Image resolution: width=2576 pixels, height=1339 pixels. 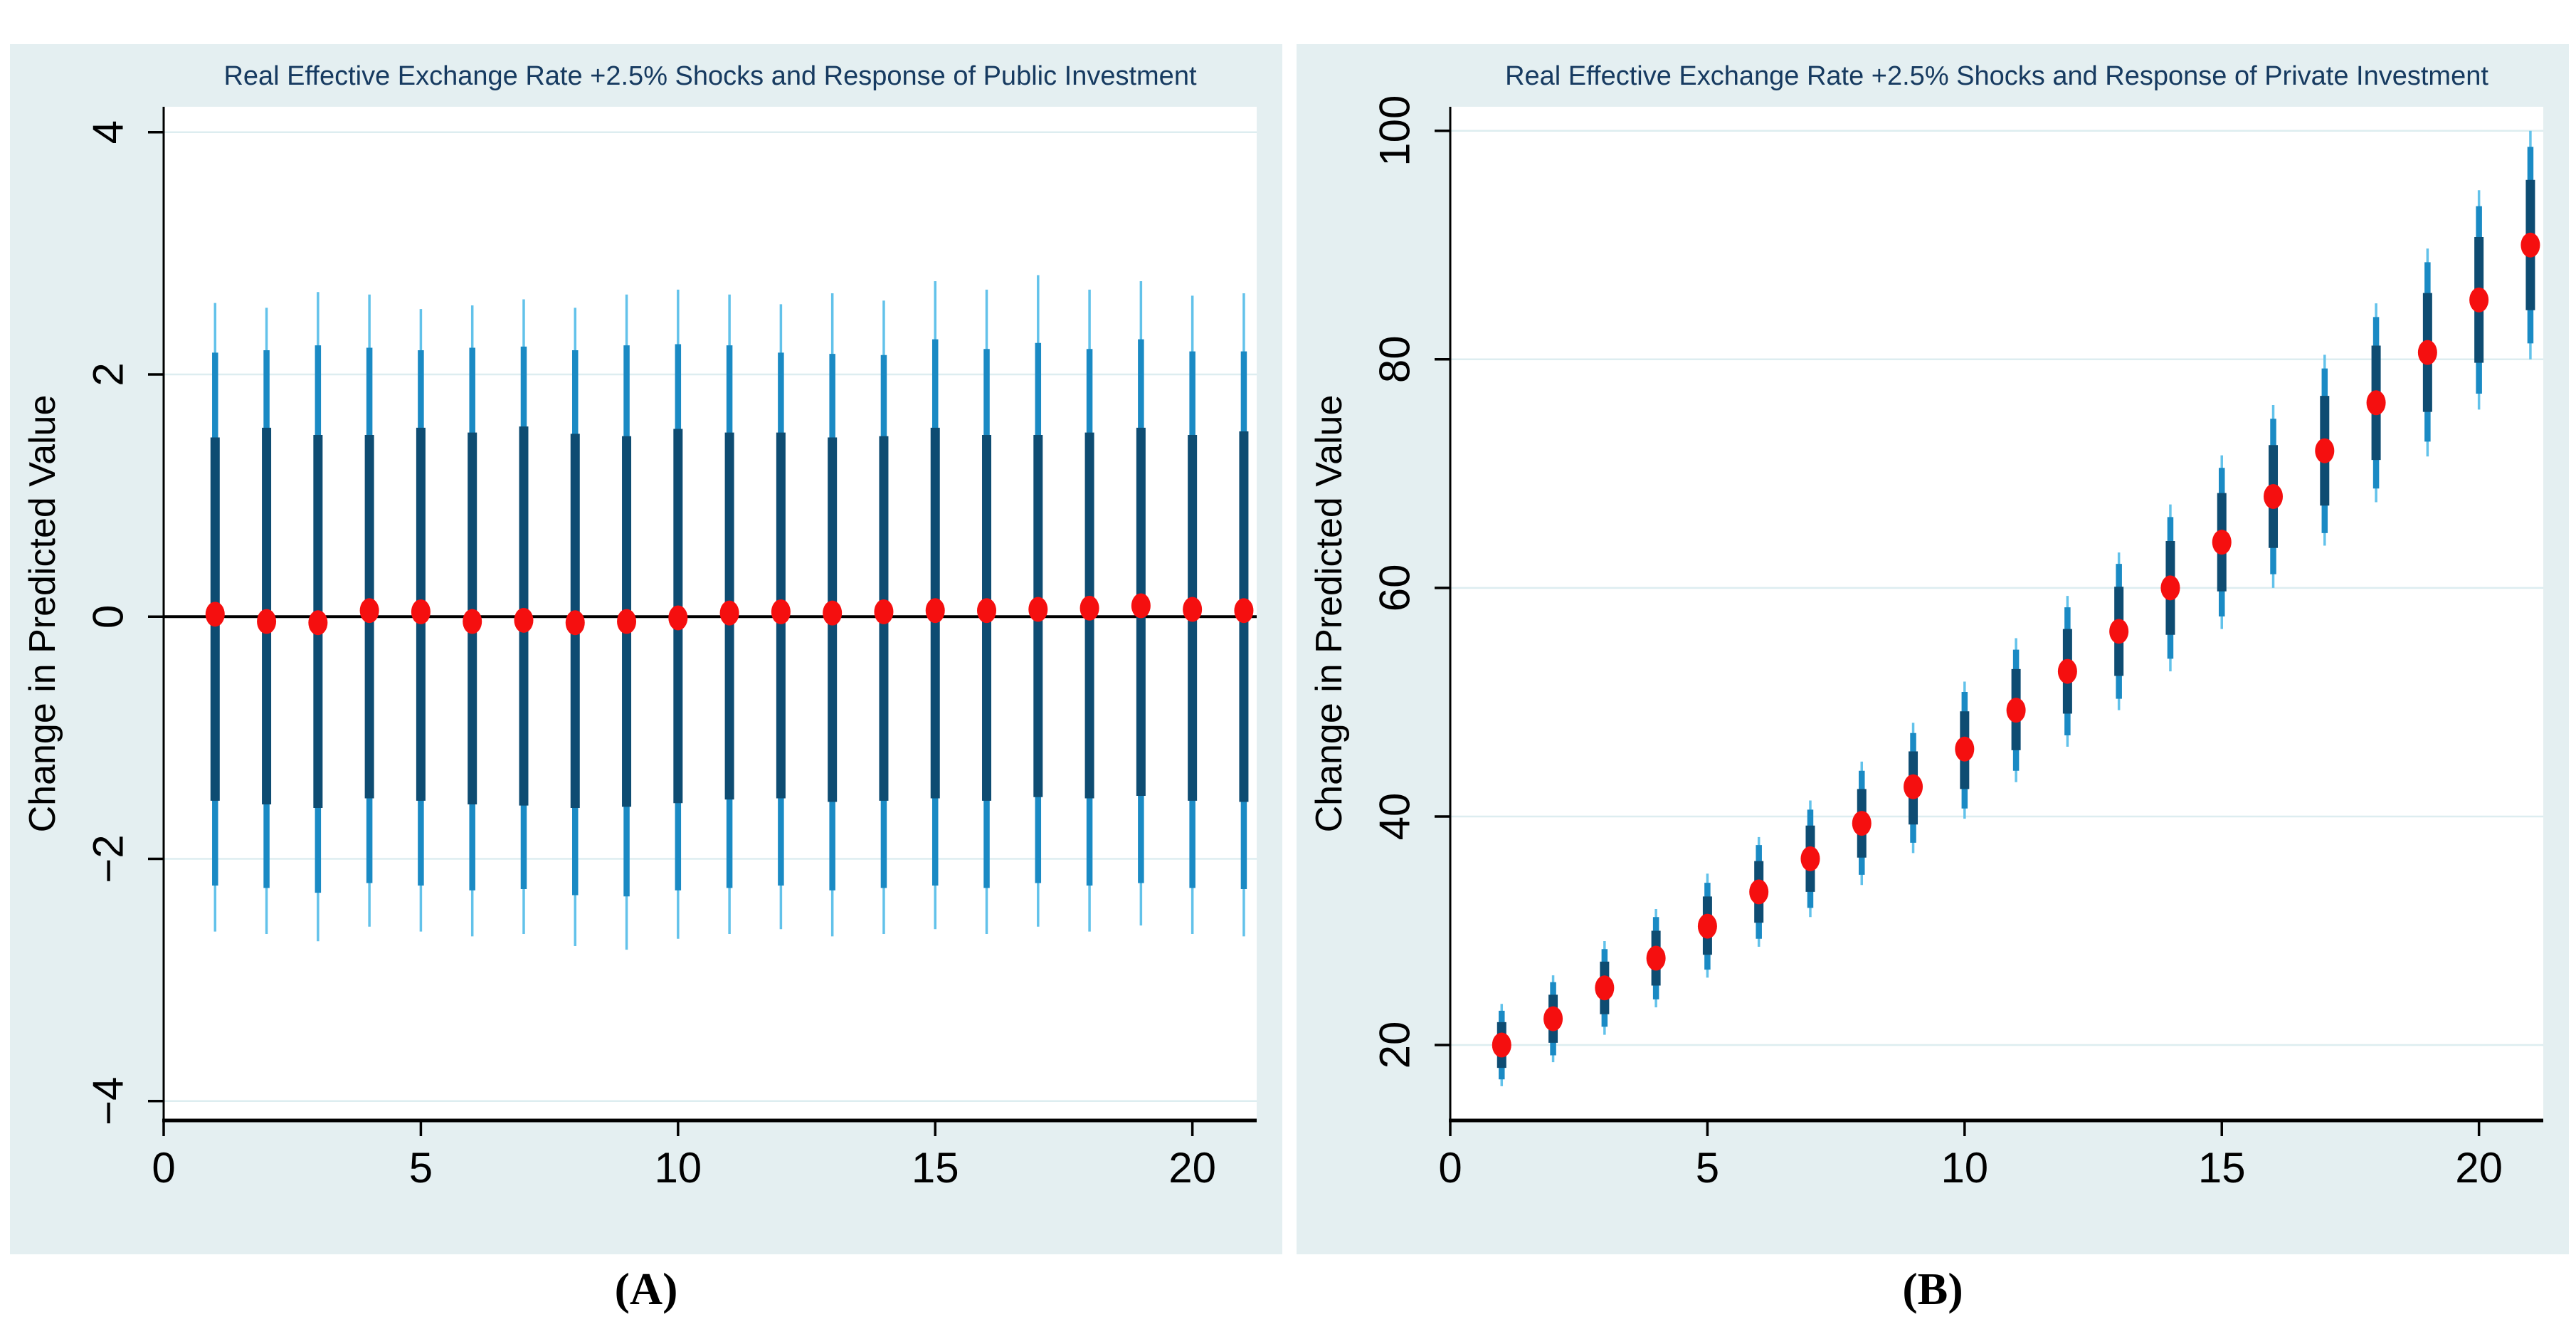 I want to click on y-tick-label: 20, so click(x=1395, y=1045).